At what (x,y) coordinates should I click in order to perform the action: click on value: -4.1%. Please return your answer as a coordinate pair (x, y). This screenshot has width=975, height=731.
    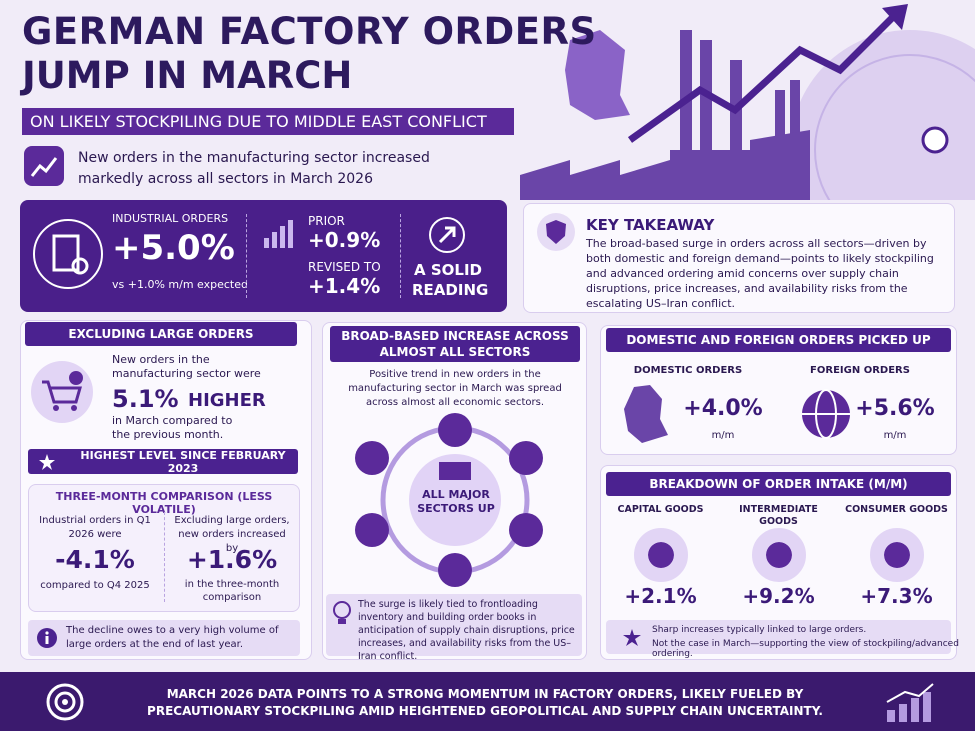
    Looking at the image, I should click on (95, 559).